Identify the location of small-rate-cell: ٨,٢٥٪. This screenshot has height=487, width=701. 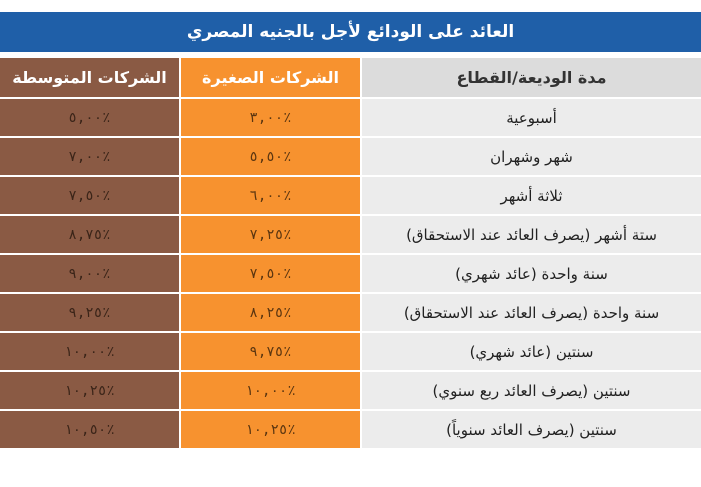
(271, 313).